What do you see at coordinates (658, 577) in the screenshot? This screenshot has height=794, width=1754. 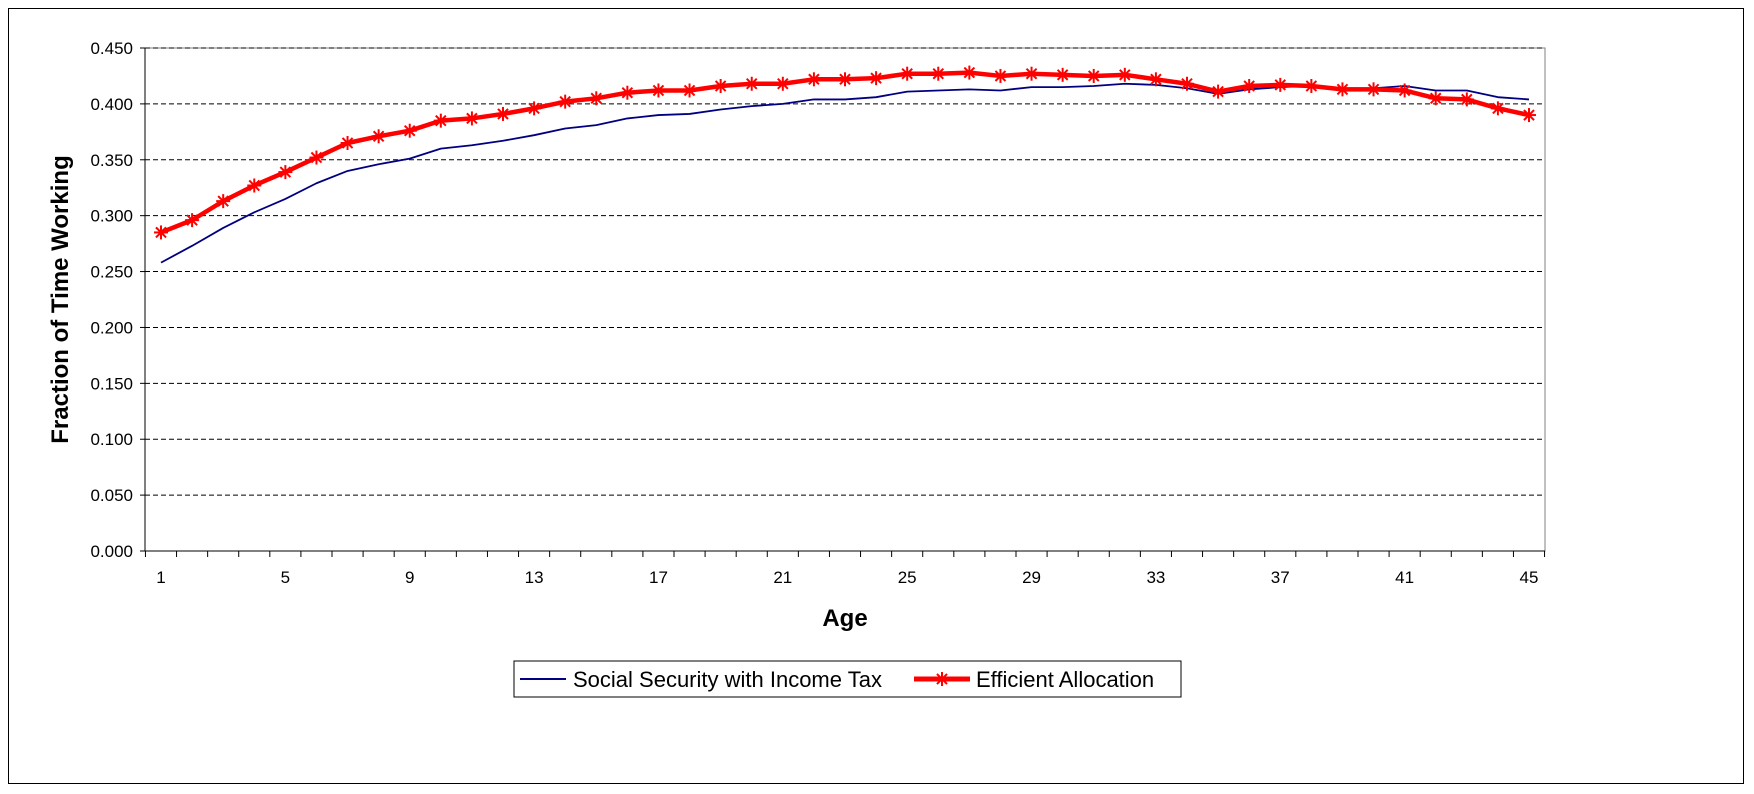 I see `x-tick-label: 17` at bounding box center [658, 577].